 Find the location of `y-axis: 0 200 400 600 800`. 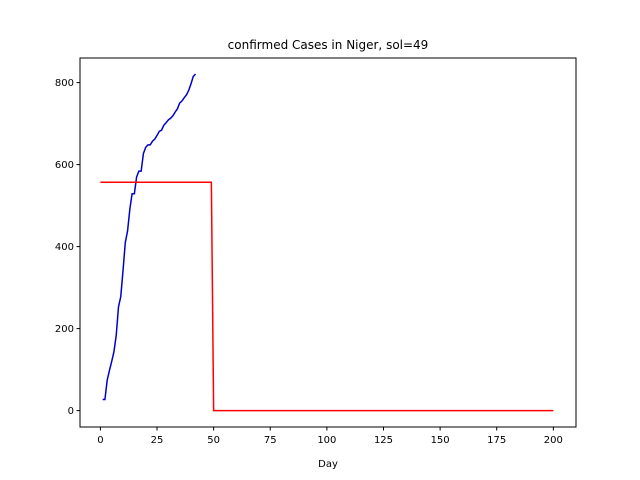

y-axis: 0 200 400 600 800 is located at coordinates (67, 247).